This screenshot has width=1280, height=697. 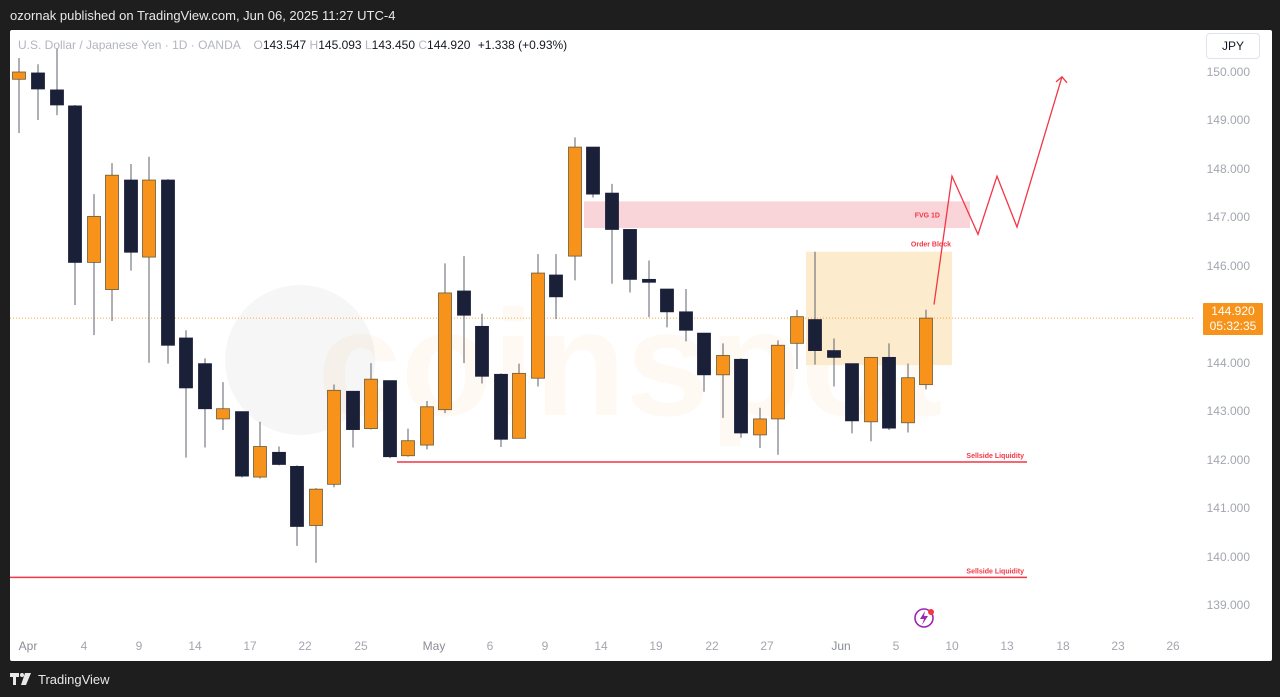 What do you see at coordinates (1228, 265) in the screenshot?
I see `price-axis-label: 146.000` at bounding box center [1228, 265].